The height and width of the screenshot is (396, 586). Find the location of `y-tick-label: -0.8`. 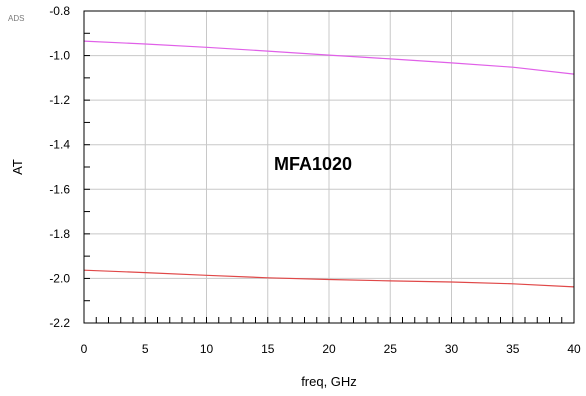

y-tick-label: -0.8 is located at coordinates (59, 11).